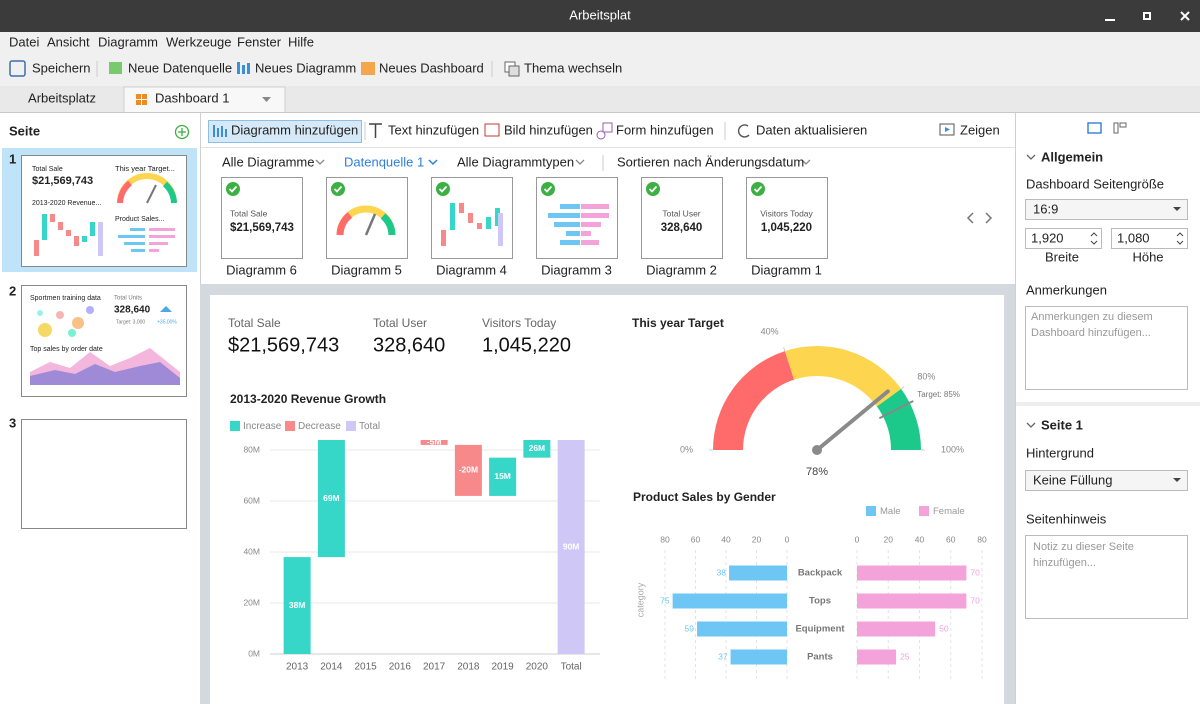  I want to click on section-title: Seite 1, so click(1062, 424).